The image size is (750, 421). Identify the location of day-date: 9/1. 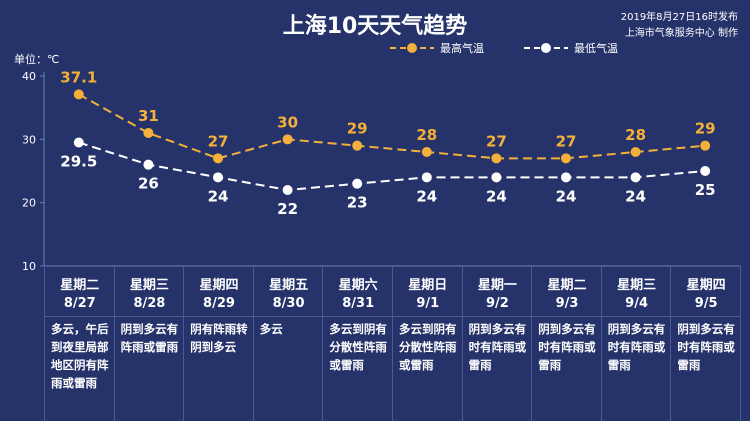
(428, 303).